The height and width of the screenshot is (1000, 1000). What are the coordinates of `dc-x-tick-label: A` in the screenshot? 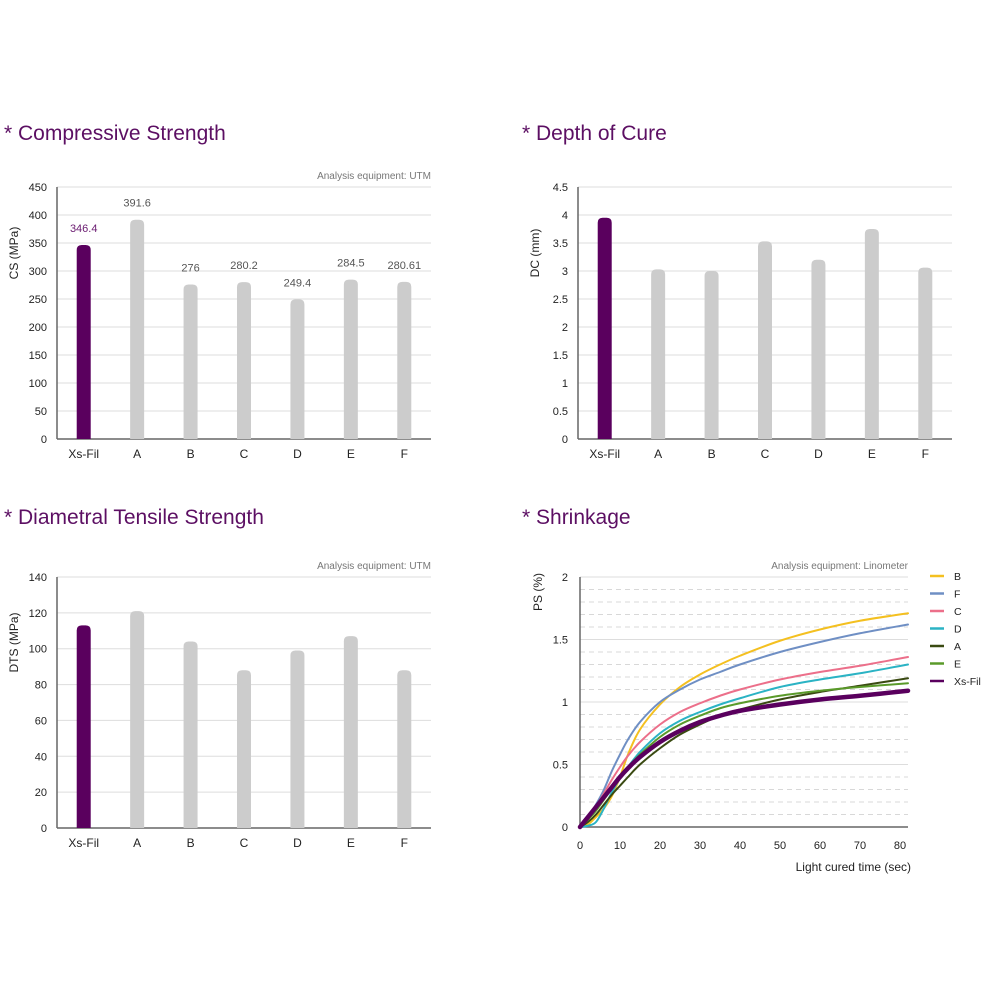 It's located at (658, 454).